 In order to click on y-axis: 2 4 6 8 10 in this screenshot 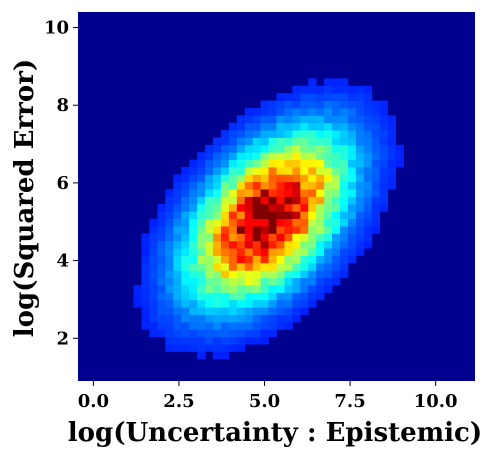, I will do `click(61, 183)`.